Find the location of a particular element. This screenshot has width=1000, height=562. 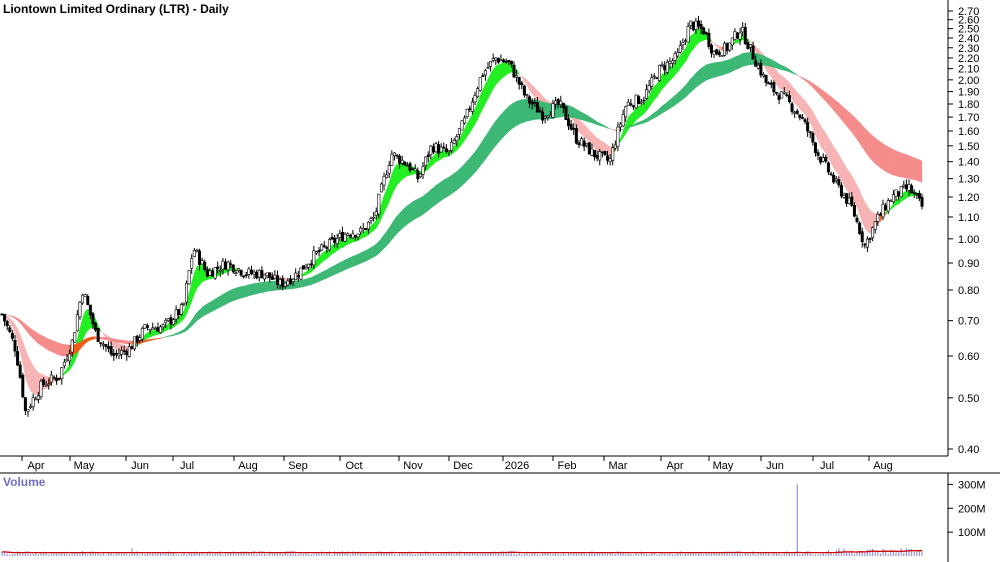

volume-y-tick-label: 300M is located at coordinates (972, 485).